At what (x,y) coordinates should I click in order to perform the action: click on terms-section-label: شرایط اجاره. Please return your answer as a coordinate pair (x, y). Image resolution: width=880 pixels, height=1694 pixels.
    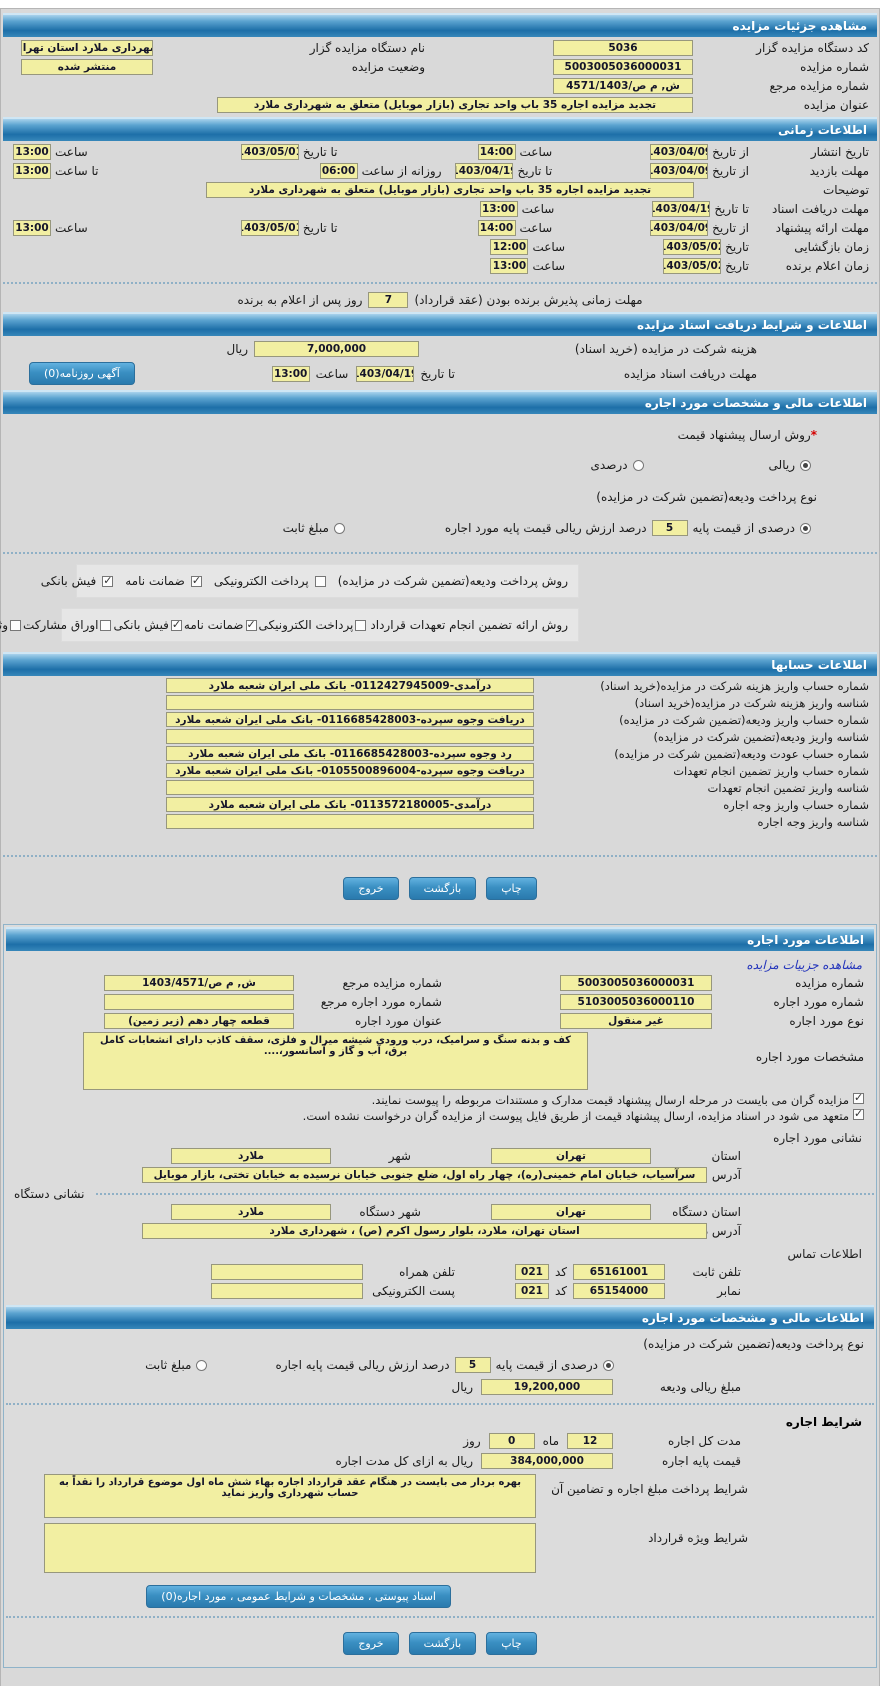
    Looking at the image, I should click on (823, 1422).